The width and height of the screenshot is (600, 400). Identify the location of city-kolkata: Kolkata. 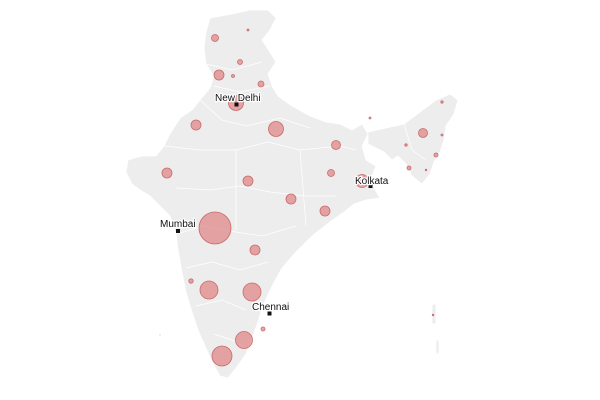
(372, 182).